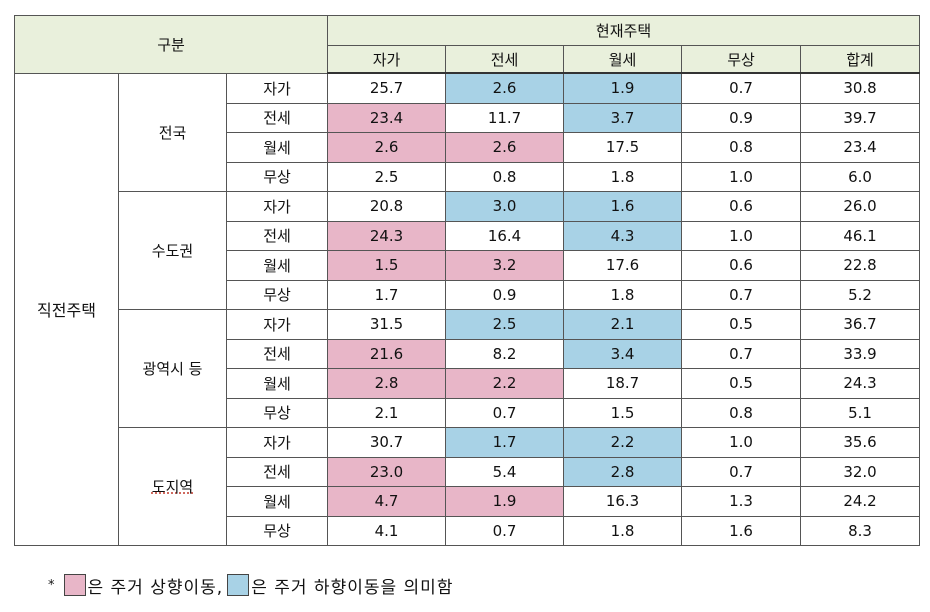 The height and width of the screenshot is (612, 930). What do you see at coordinates (66, 309) in the screenshot?
I see `previous-housing-label: 직전주택` at bounding box center [66, 309].